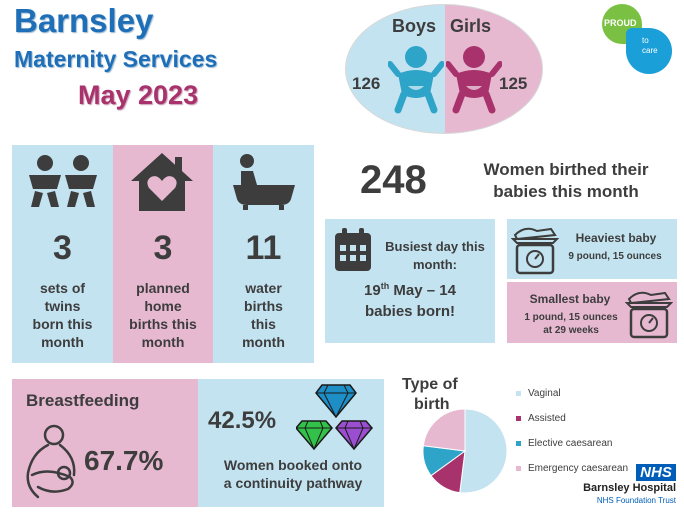  I want to click on twins-label-1: sets of, so click(62, 288).